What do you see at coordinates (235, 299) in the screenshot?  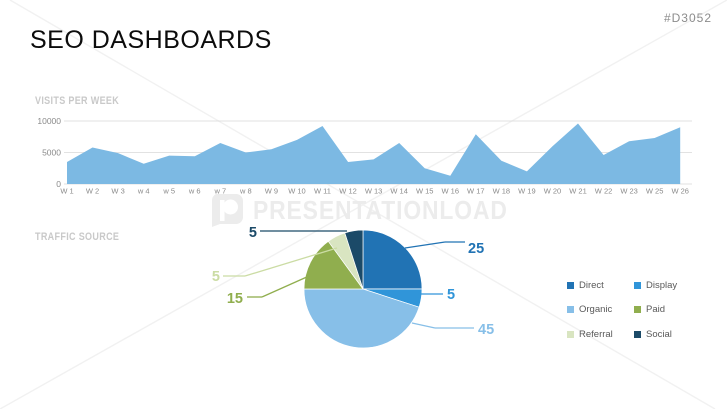 I see `callout-value-paid: 15` at bounding box center [235, 299].